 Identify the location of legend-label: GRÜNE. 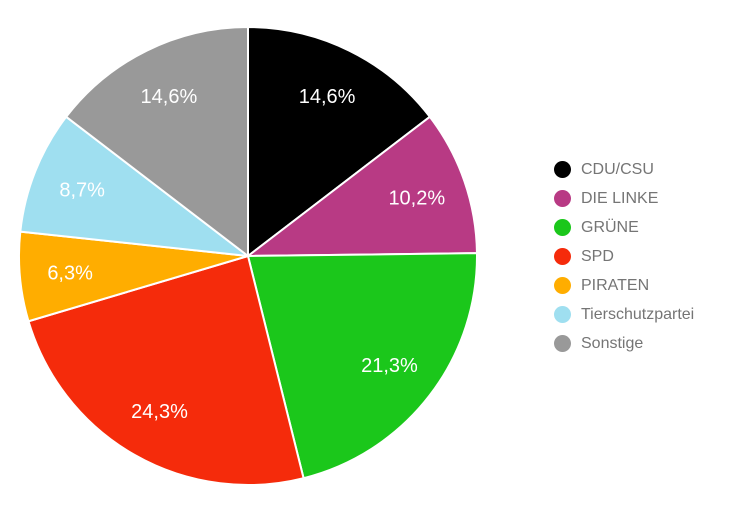
(610, 227).